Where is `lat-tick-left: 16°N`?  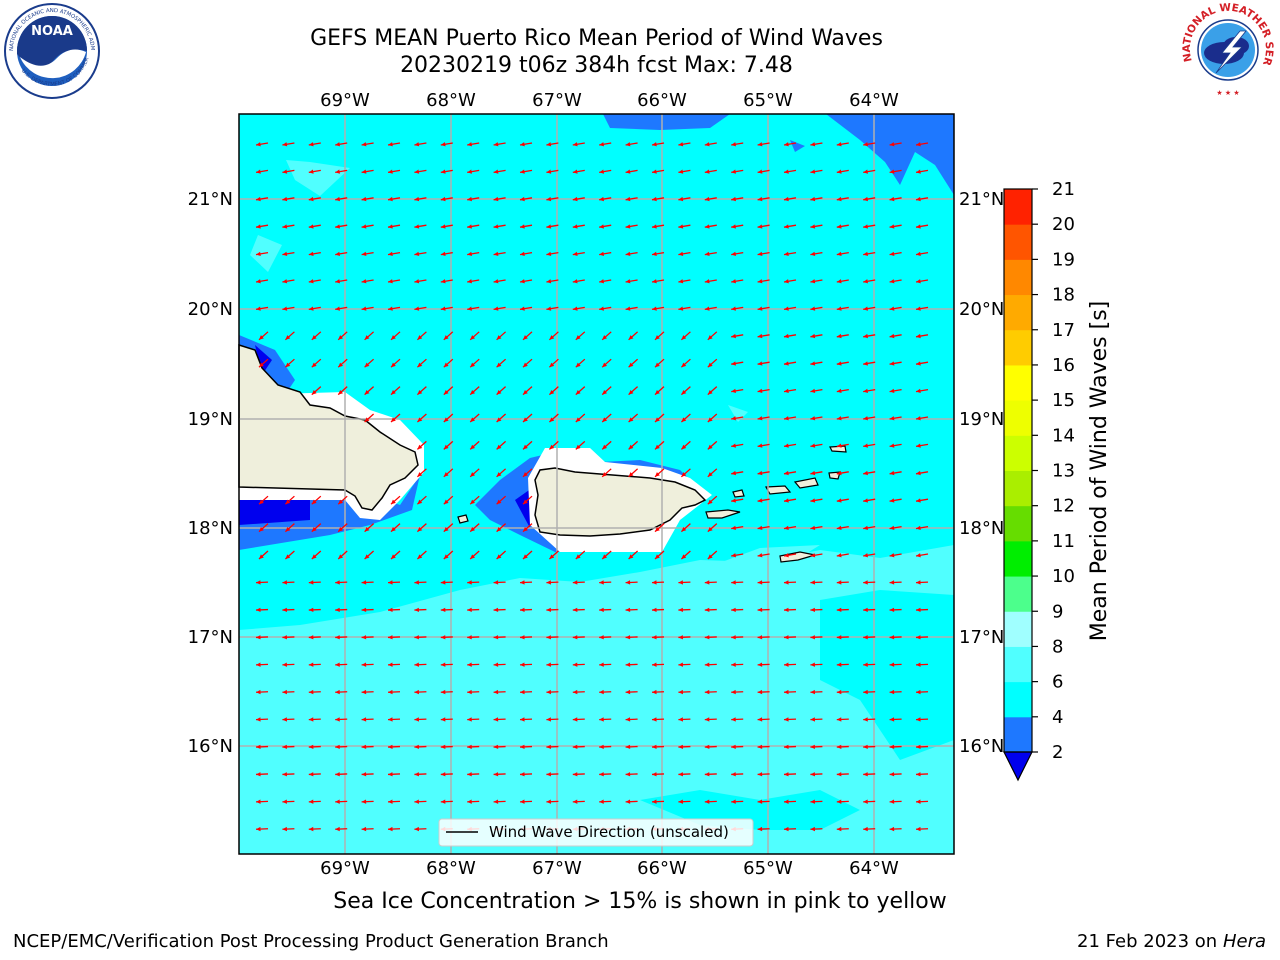 lat-tick-left: 16°N is located at coordinates (210, 746).